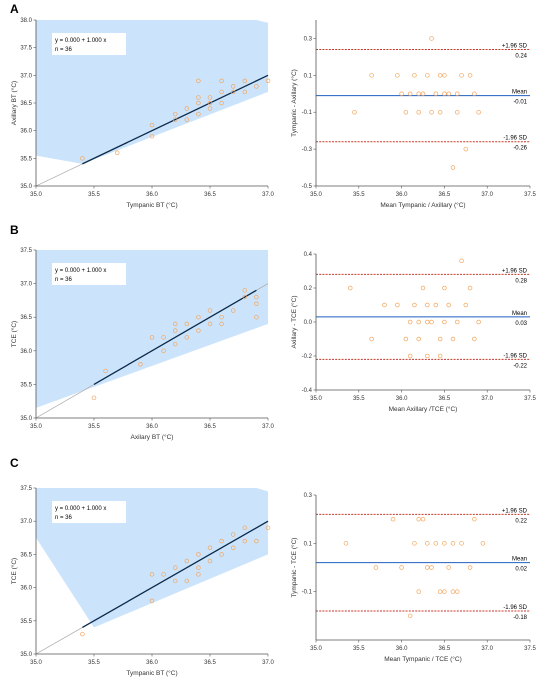  What do you see at coordinates (152, 92) in the screenshot?
I see `confidence-band` at bounding box center [152, 92].